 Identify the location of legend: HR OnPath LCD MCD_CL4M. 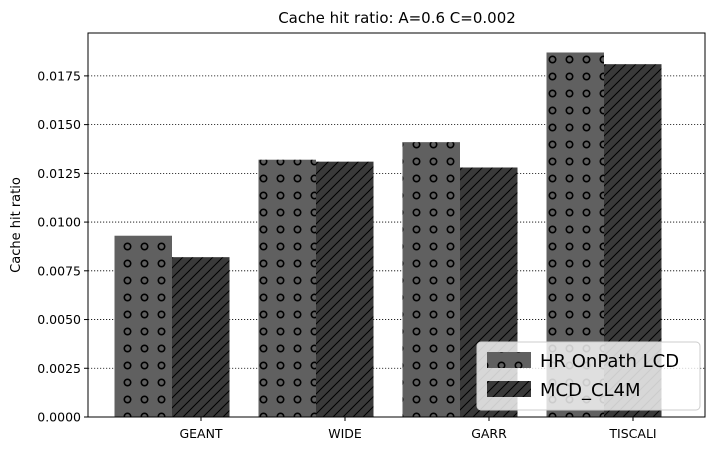
(588, 376).